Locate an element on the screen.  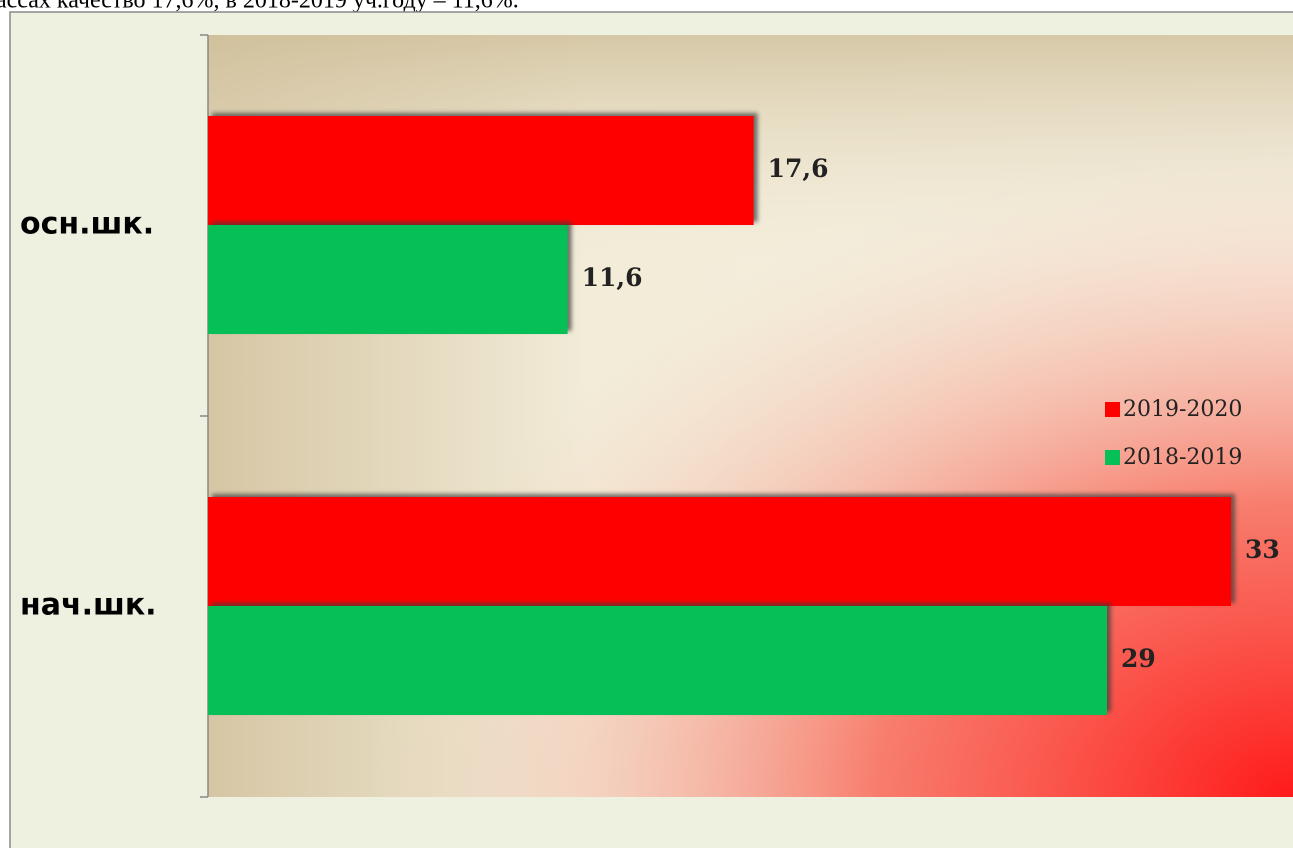
data-label: 33 is located at coordinates (1262, 549).